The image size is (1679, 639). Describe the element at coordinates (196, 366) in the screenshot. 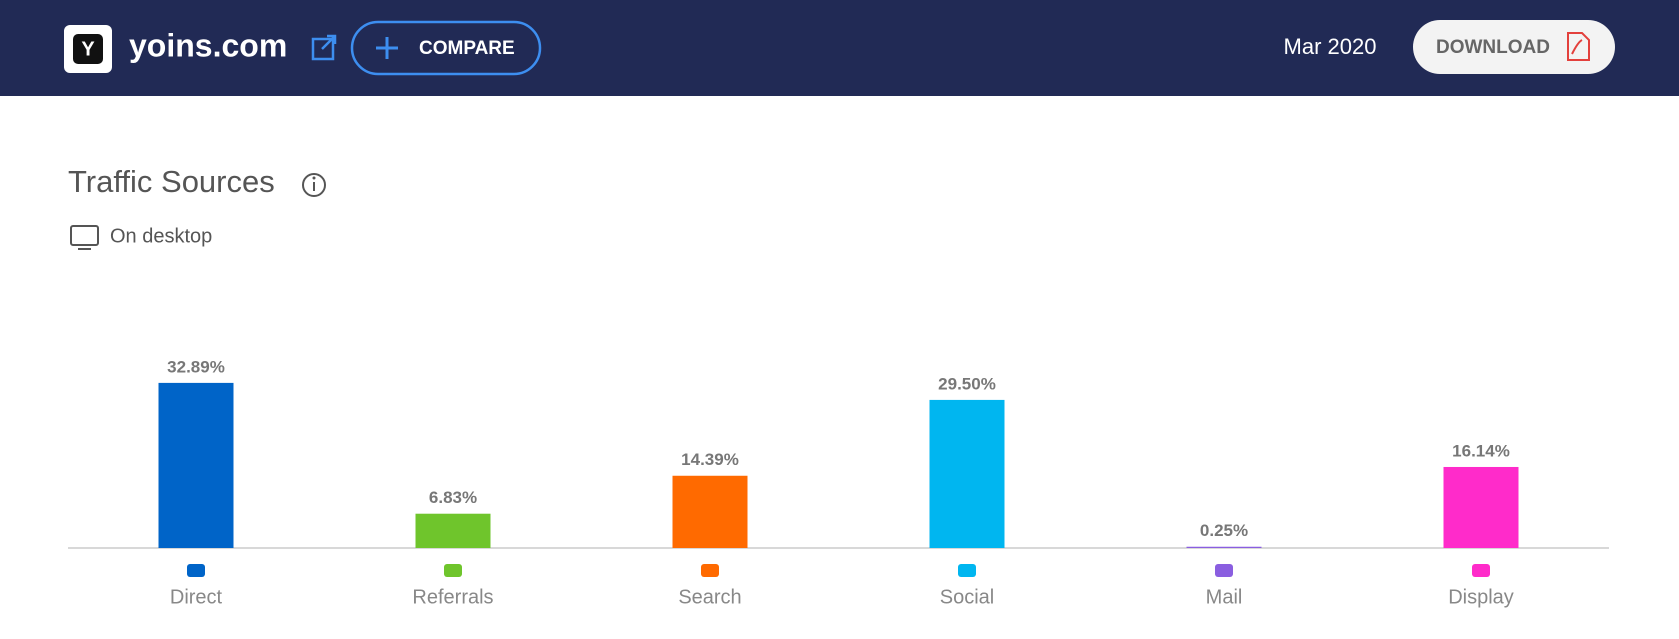

I see `value-label: 32.89%` at that location.